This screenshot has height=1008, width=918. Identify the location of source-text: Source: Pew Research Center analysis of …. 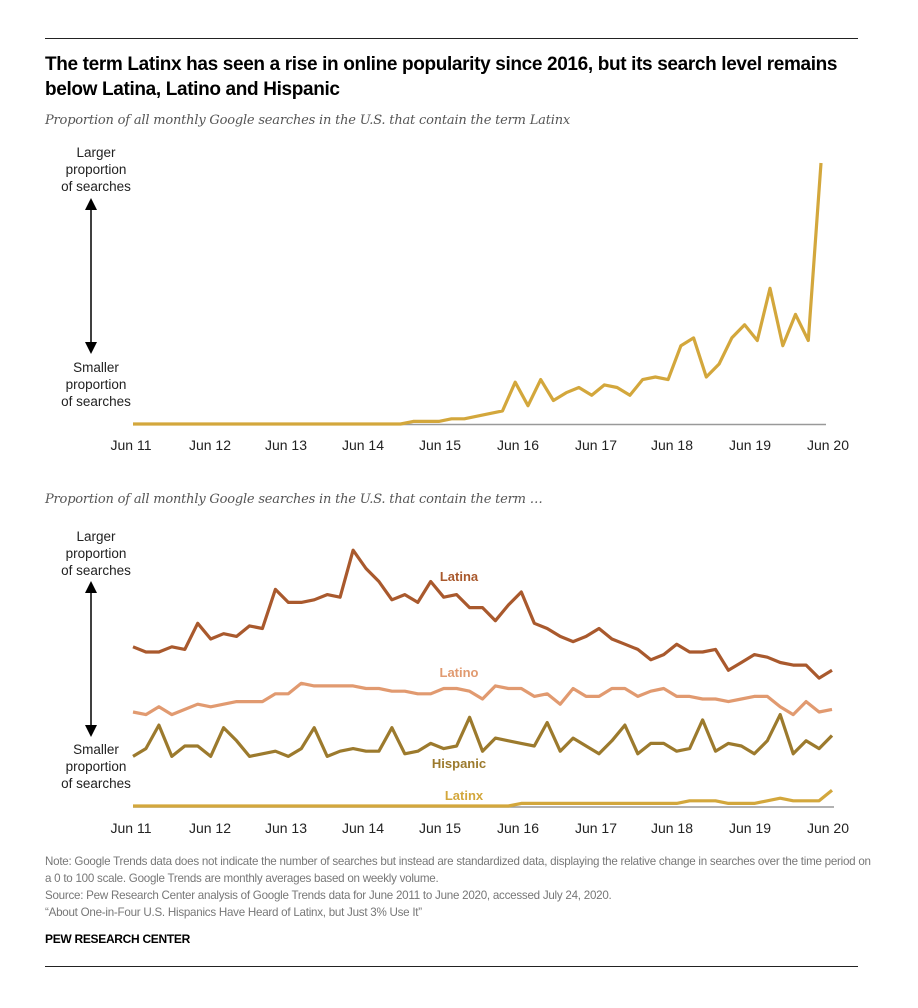
(328, 895).